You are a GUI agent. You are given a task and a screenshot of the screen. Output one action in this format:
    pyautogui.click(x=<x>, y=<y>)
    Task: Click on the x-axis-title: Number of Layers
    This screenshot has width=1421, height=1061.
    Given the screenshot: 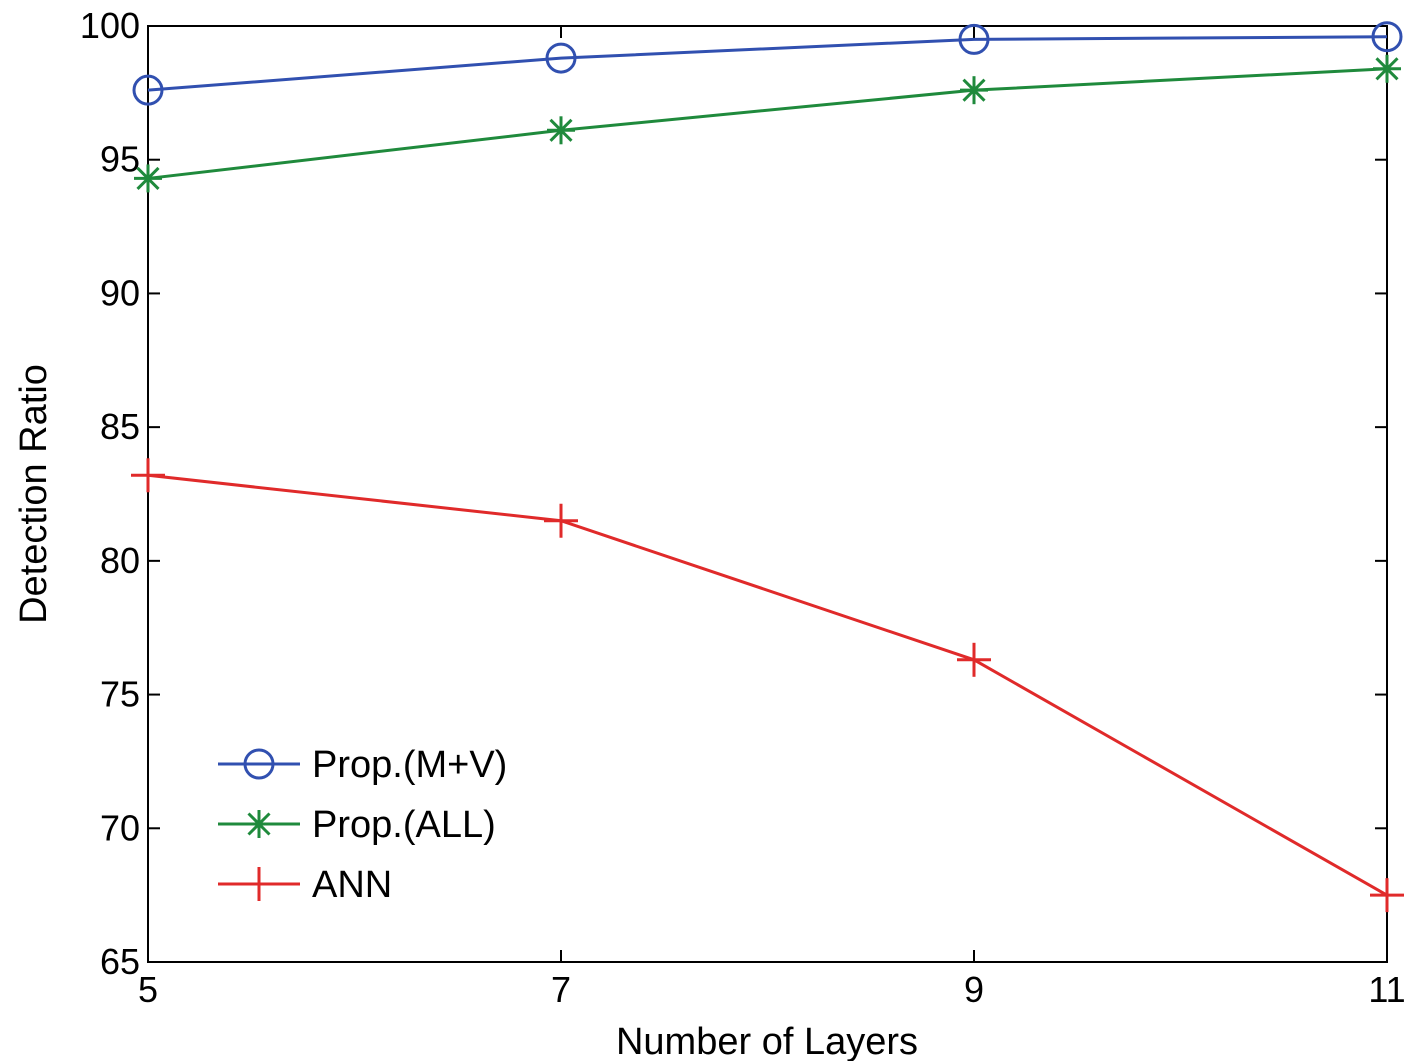 What is the action you would take?
    pyautogui.click(x=767, y=1041)
    